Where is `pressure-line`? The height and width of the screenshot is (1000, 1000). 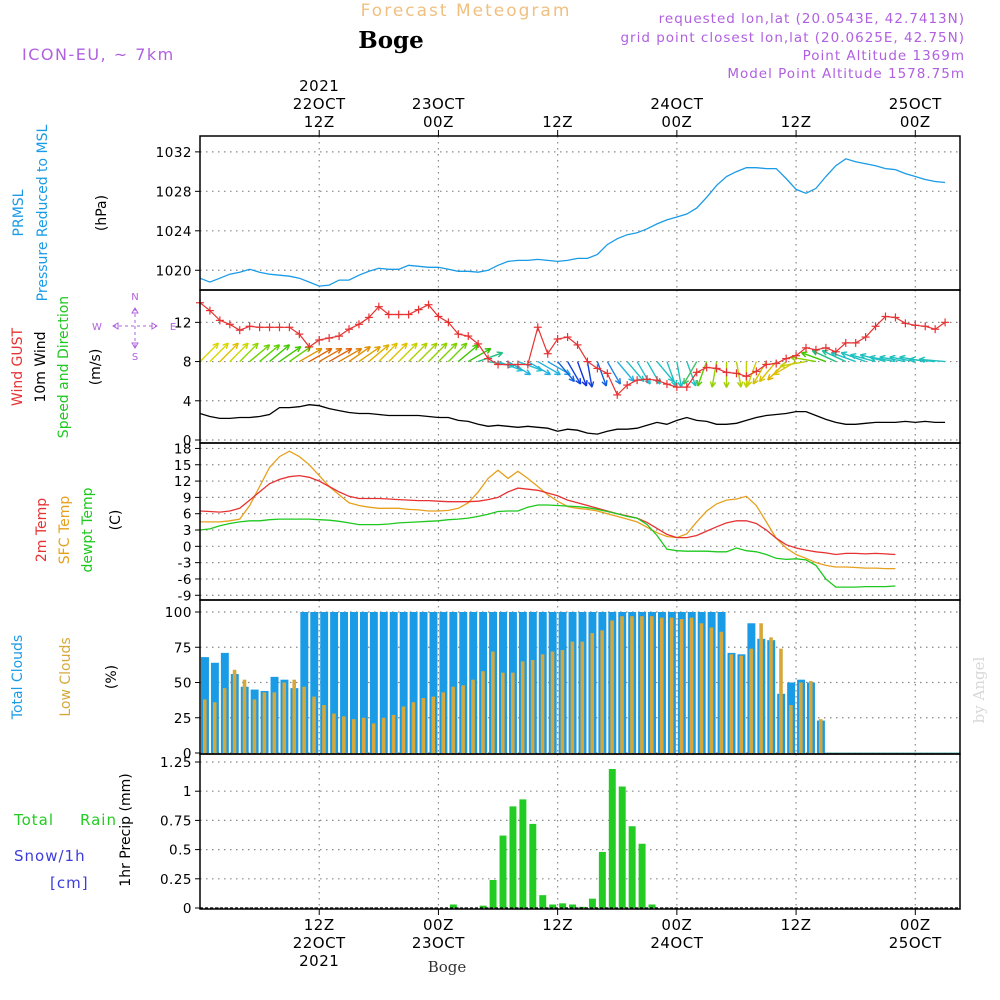 pressure-line is located at coordinates (572, 222).